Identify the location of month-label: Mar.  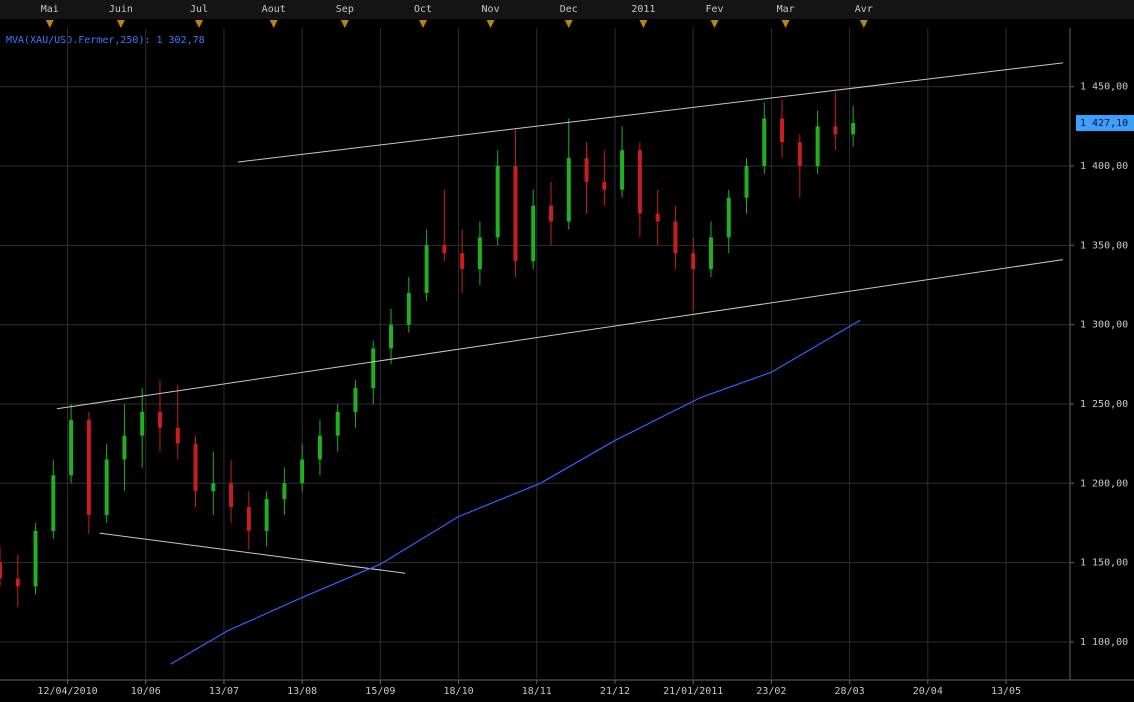
(786, 9).